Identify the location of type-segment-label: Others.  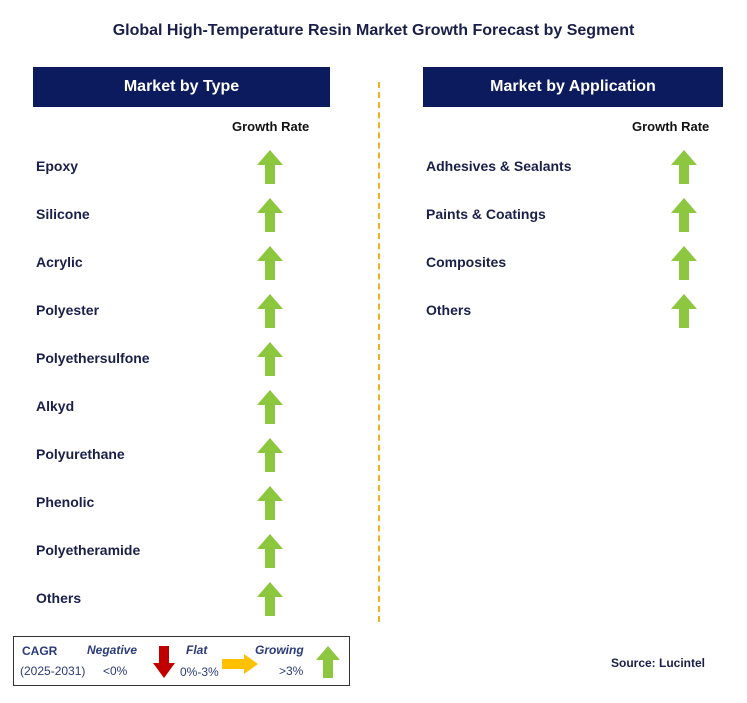
(59, 598).